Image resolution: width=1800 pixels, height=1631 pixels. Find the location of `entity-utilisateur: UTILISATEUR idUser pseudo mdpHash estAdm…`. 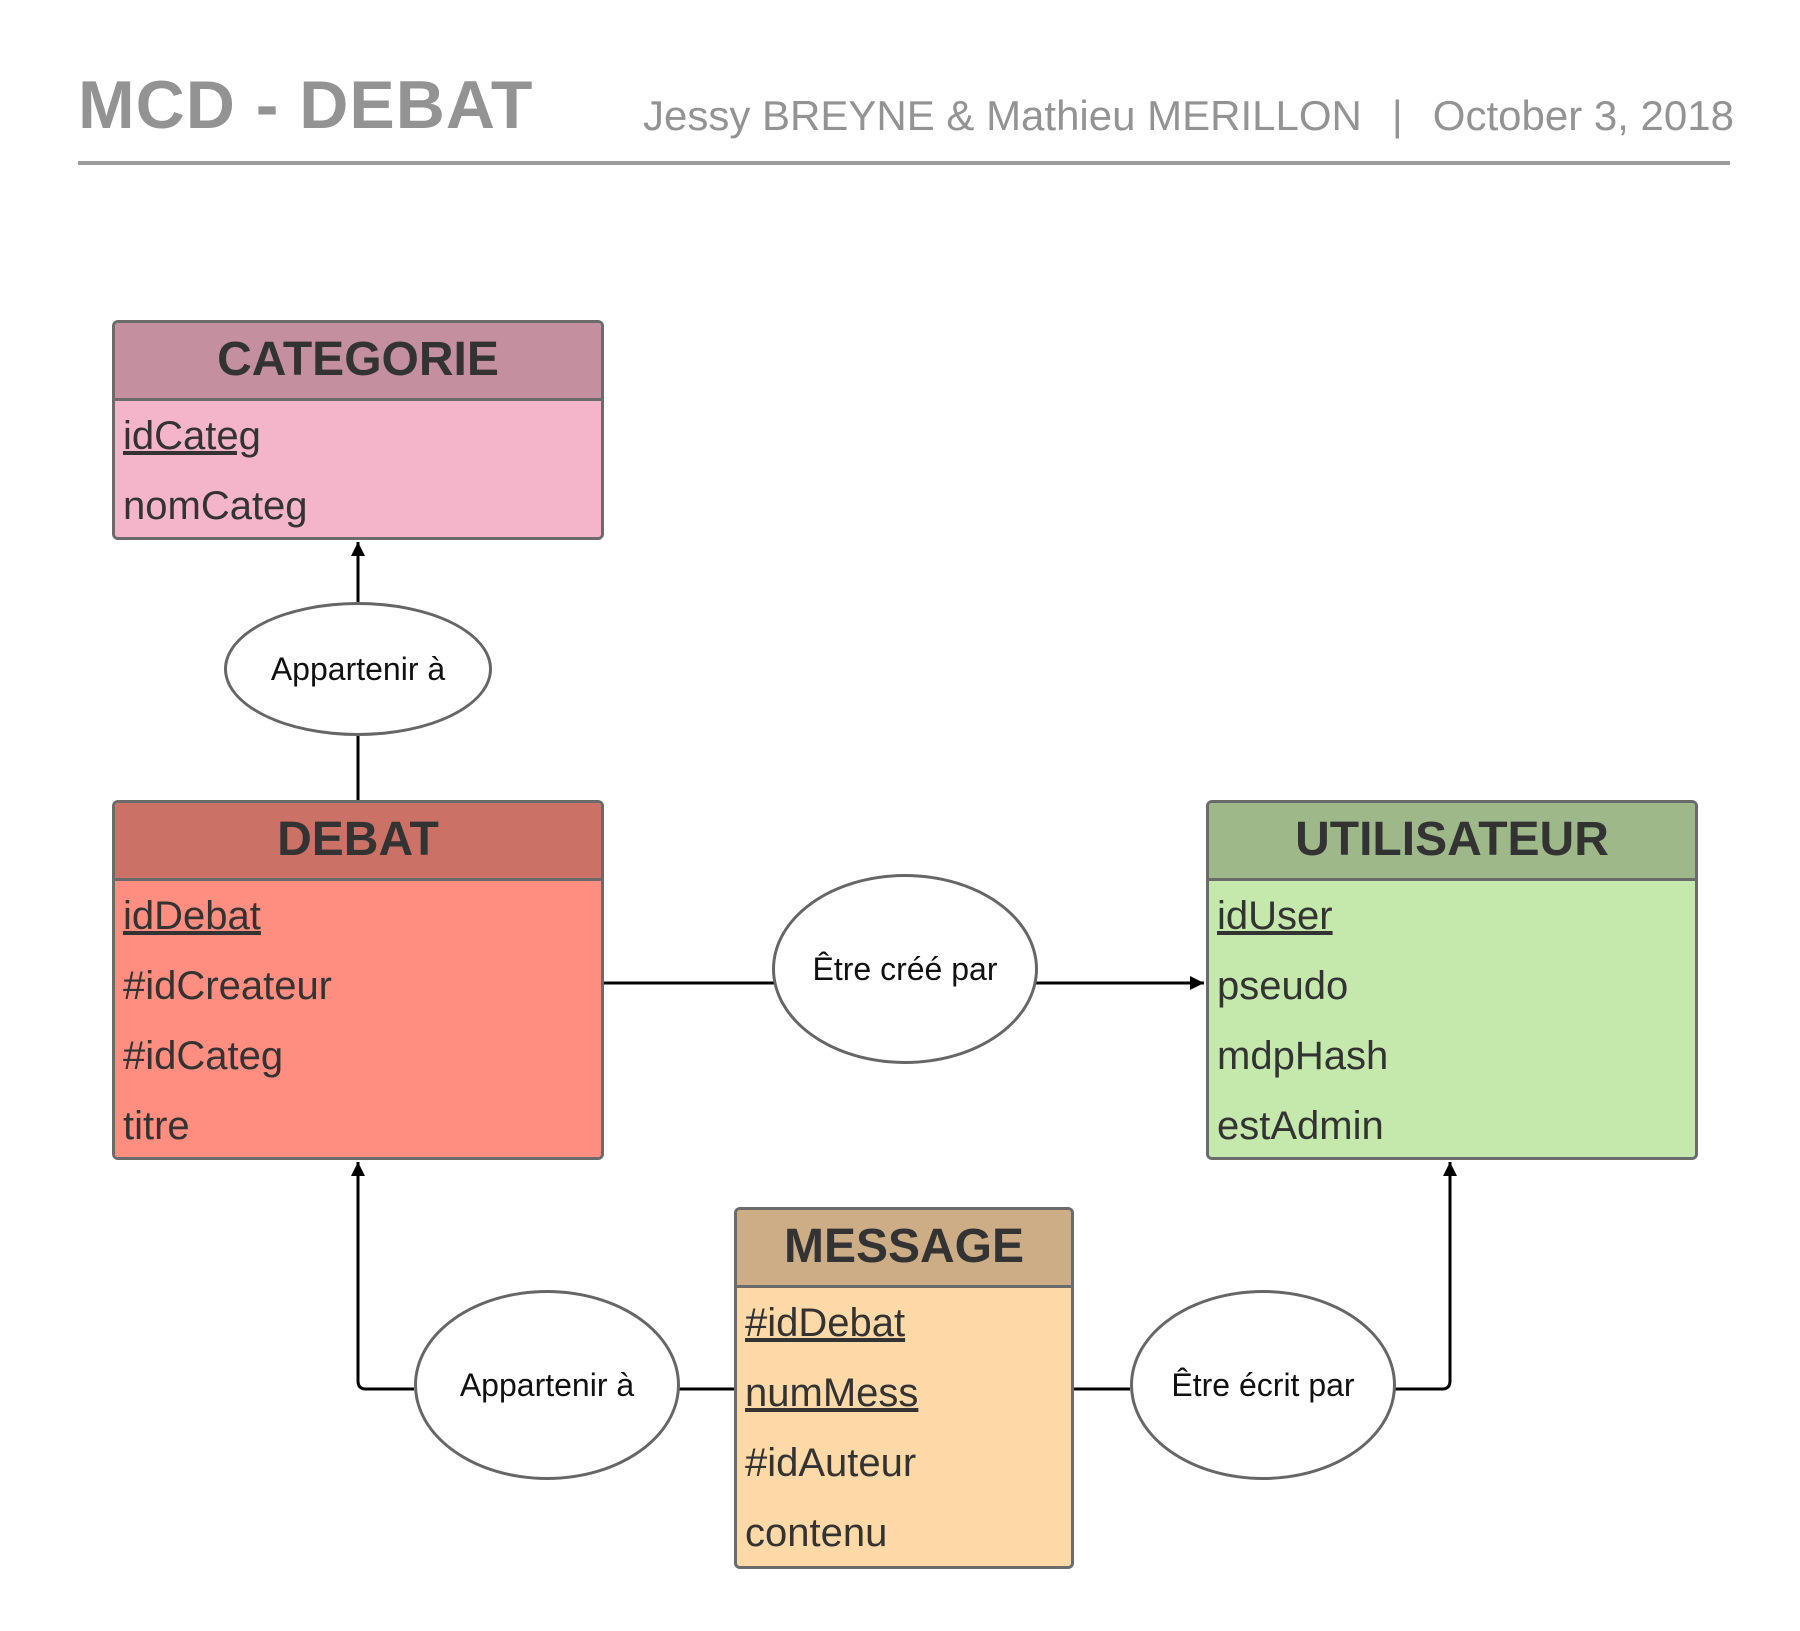

entity-utilisateur: UTILISATEUR idUser pseudo mdpHash estAdm… is located at coordinates (1452, 980).